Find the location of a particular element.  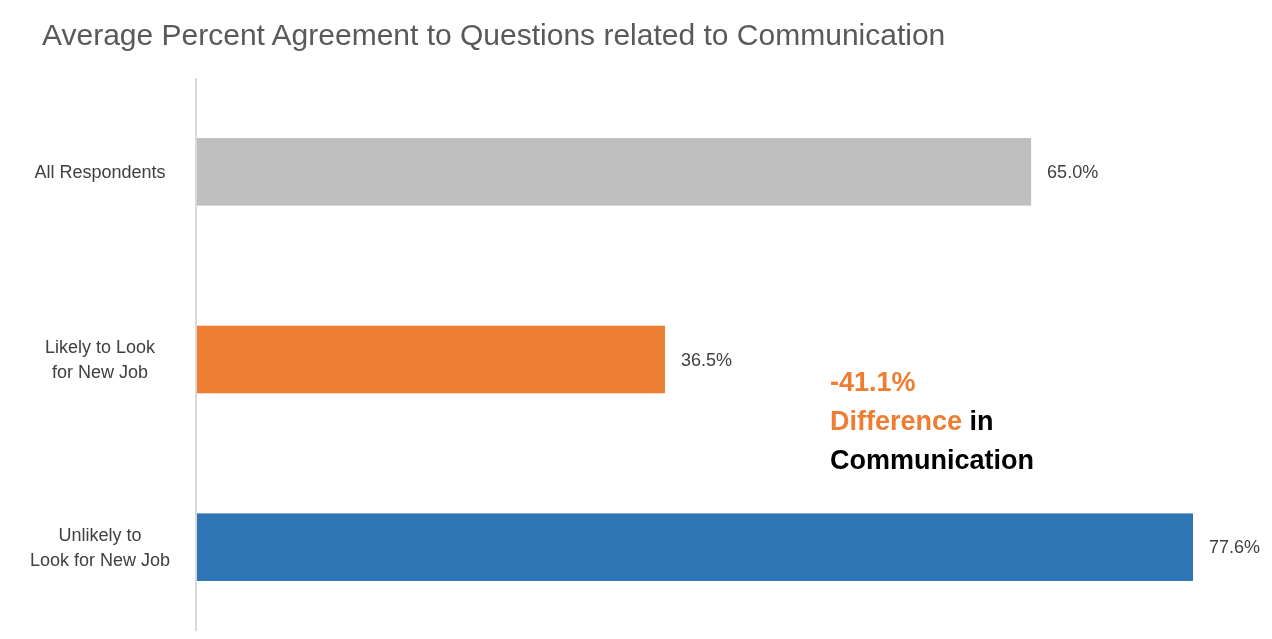

y-tick-label: Likely to Look for New Job is located at coordinates (100, 360).